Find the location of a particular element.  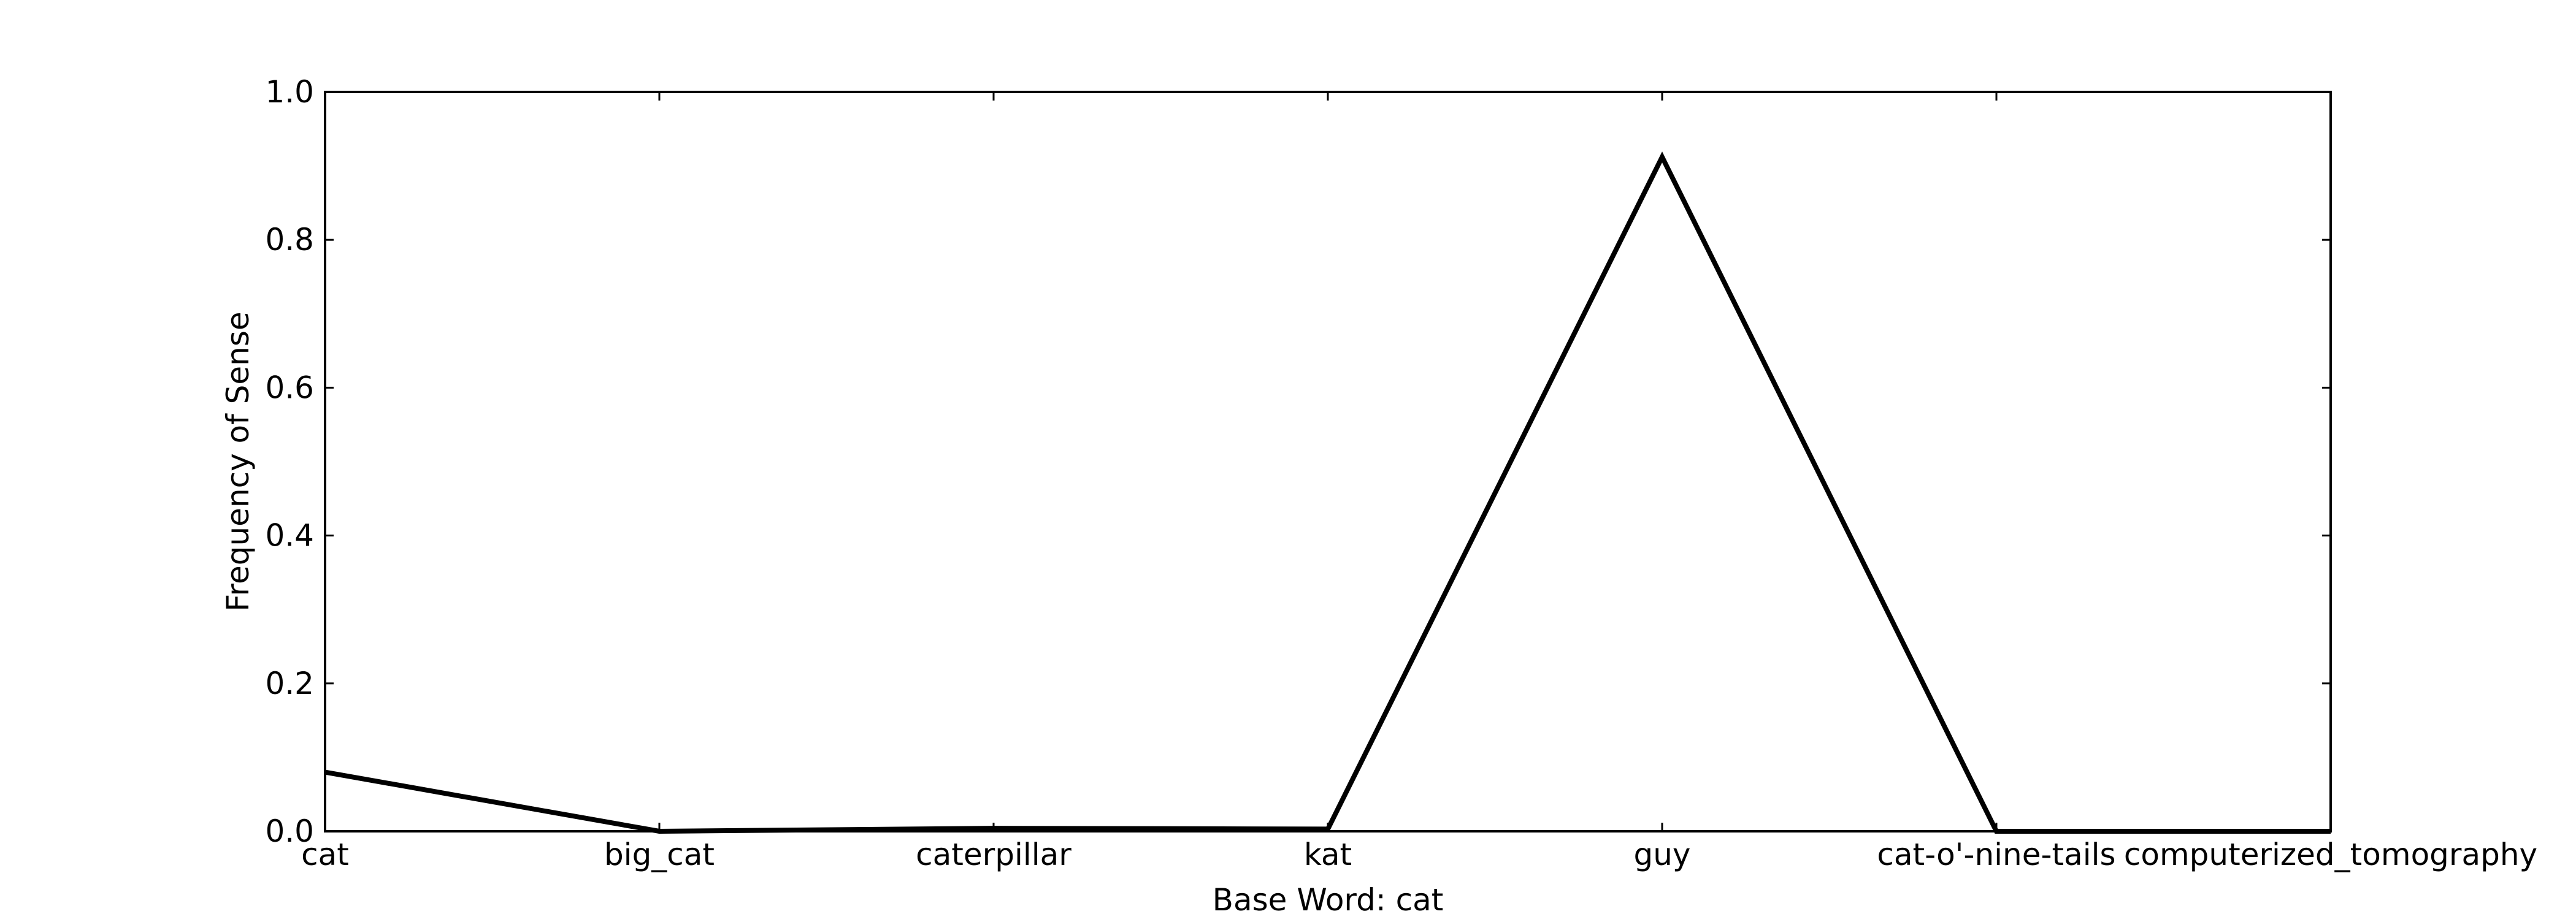

x-tick-label: caterpillar is located at coordinates (993, 854).